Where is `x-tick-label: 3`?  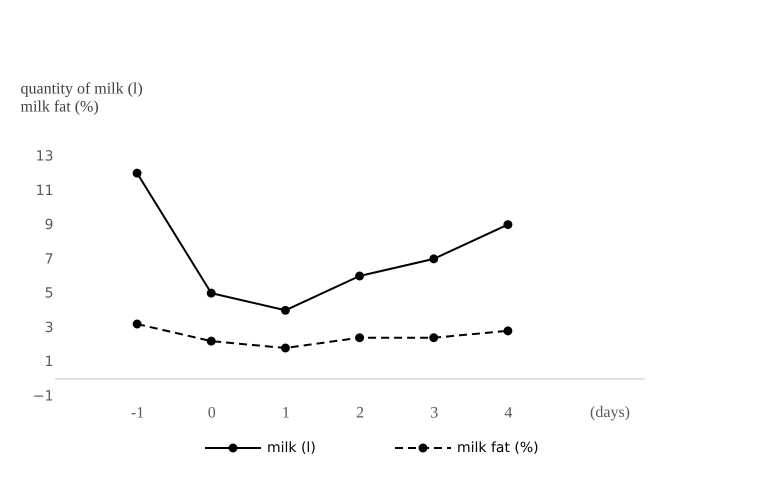
x-tick-label: 3 is located at coordinates (434, 413).